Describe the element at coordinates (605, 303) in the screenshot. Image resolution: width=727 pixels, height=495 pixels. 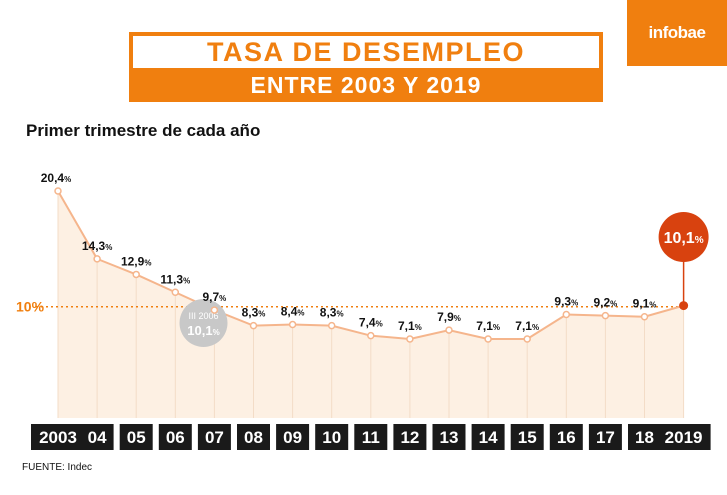
I see `data-label: 9,2%` at that location.